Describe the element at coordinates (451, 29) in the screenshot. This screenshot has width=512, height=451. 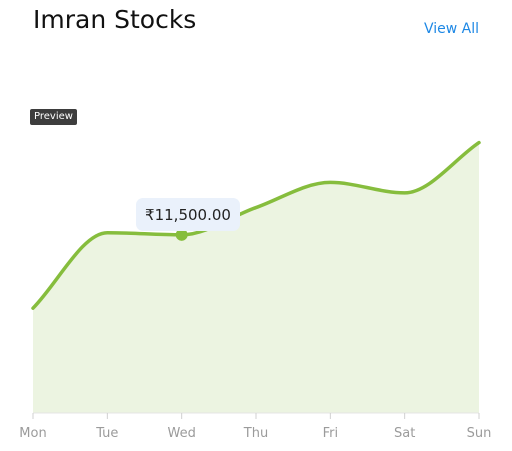
I see `view-all-link: View All` at that location.